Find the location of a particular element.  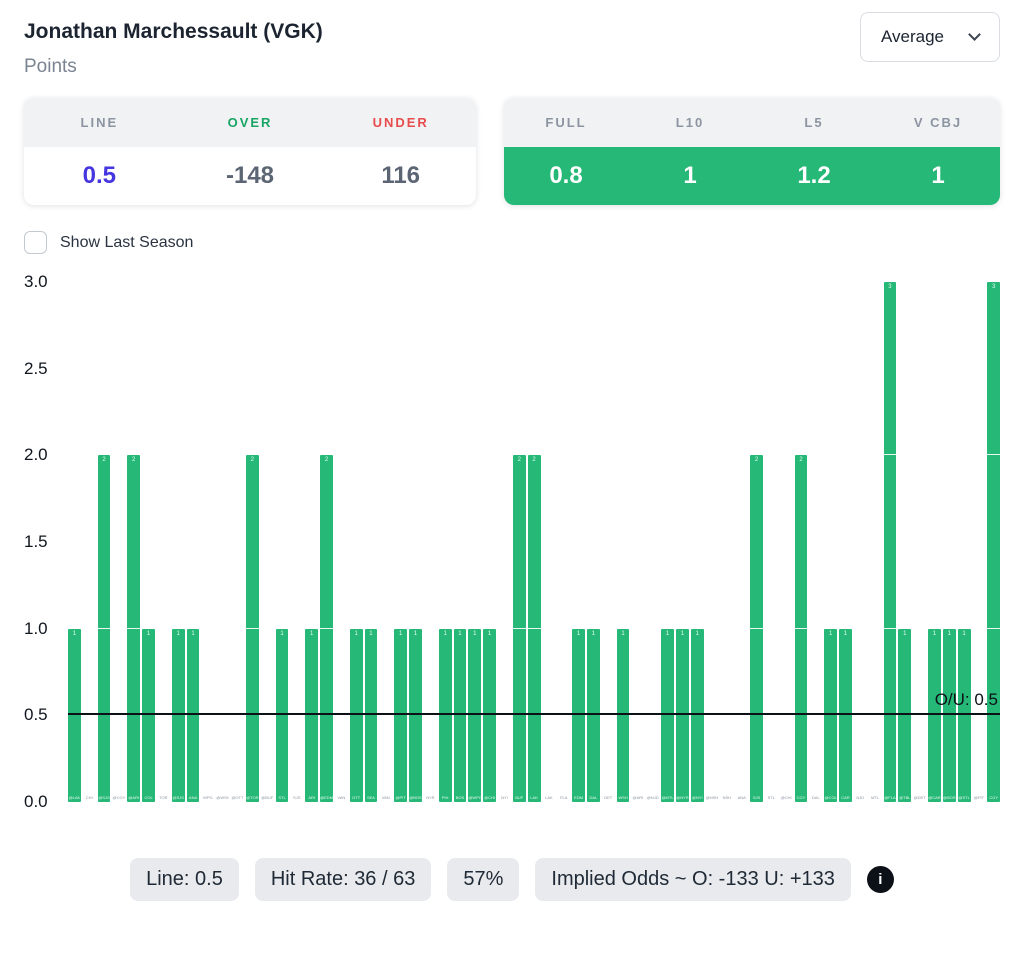

line-odds-card-header: LINE OVER UNDER is located at coordinates (250, 122).